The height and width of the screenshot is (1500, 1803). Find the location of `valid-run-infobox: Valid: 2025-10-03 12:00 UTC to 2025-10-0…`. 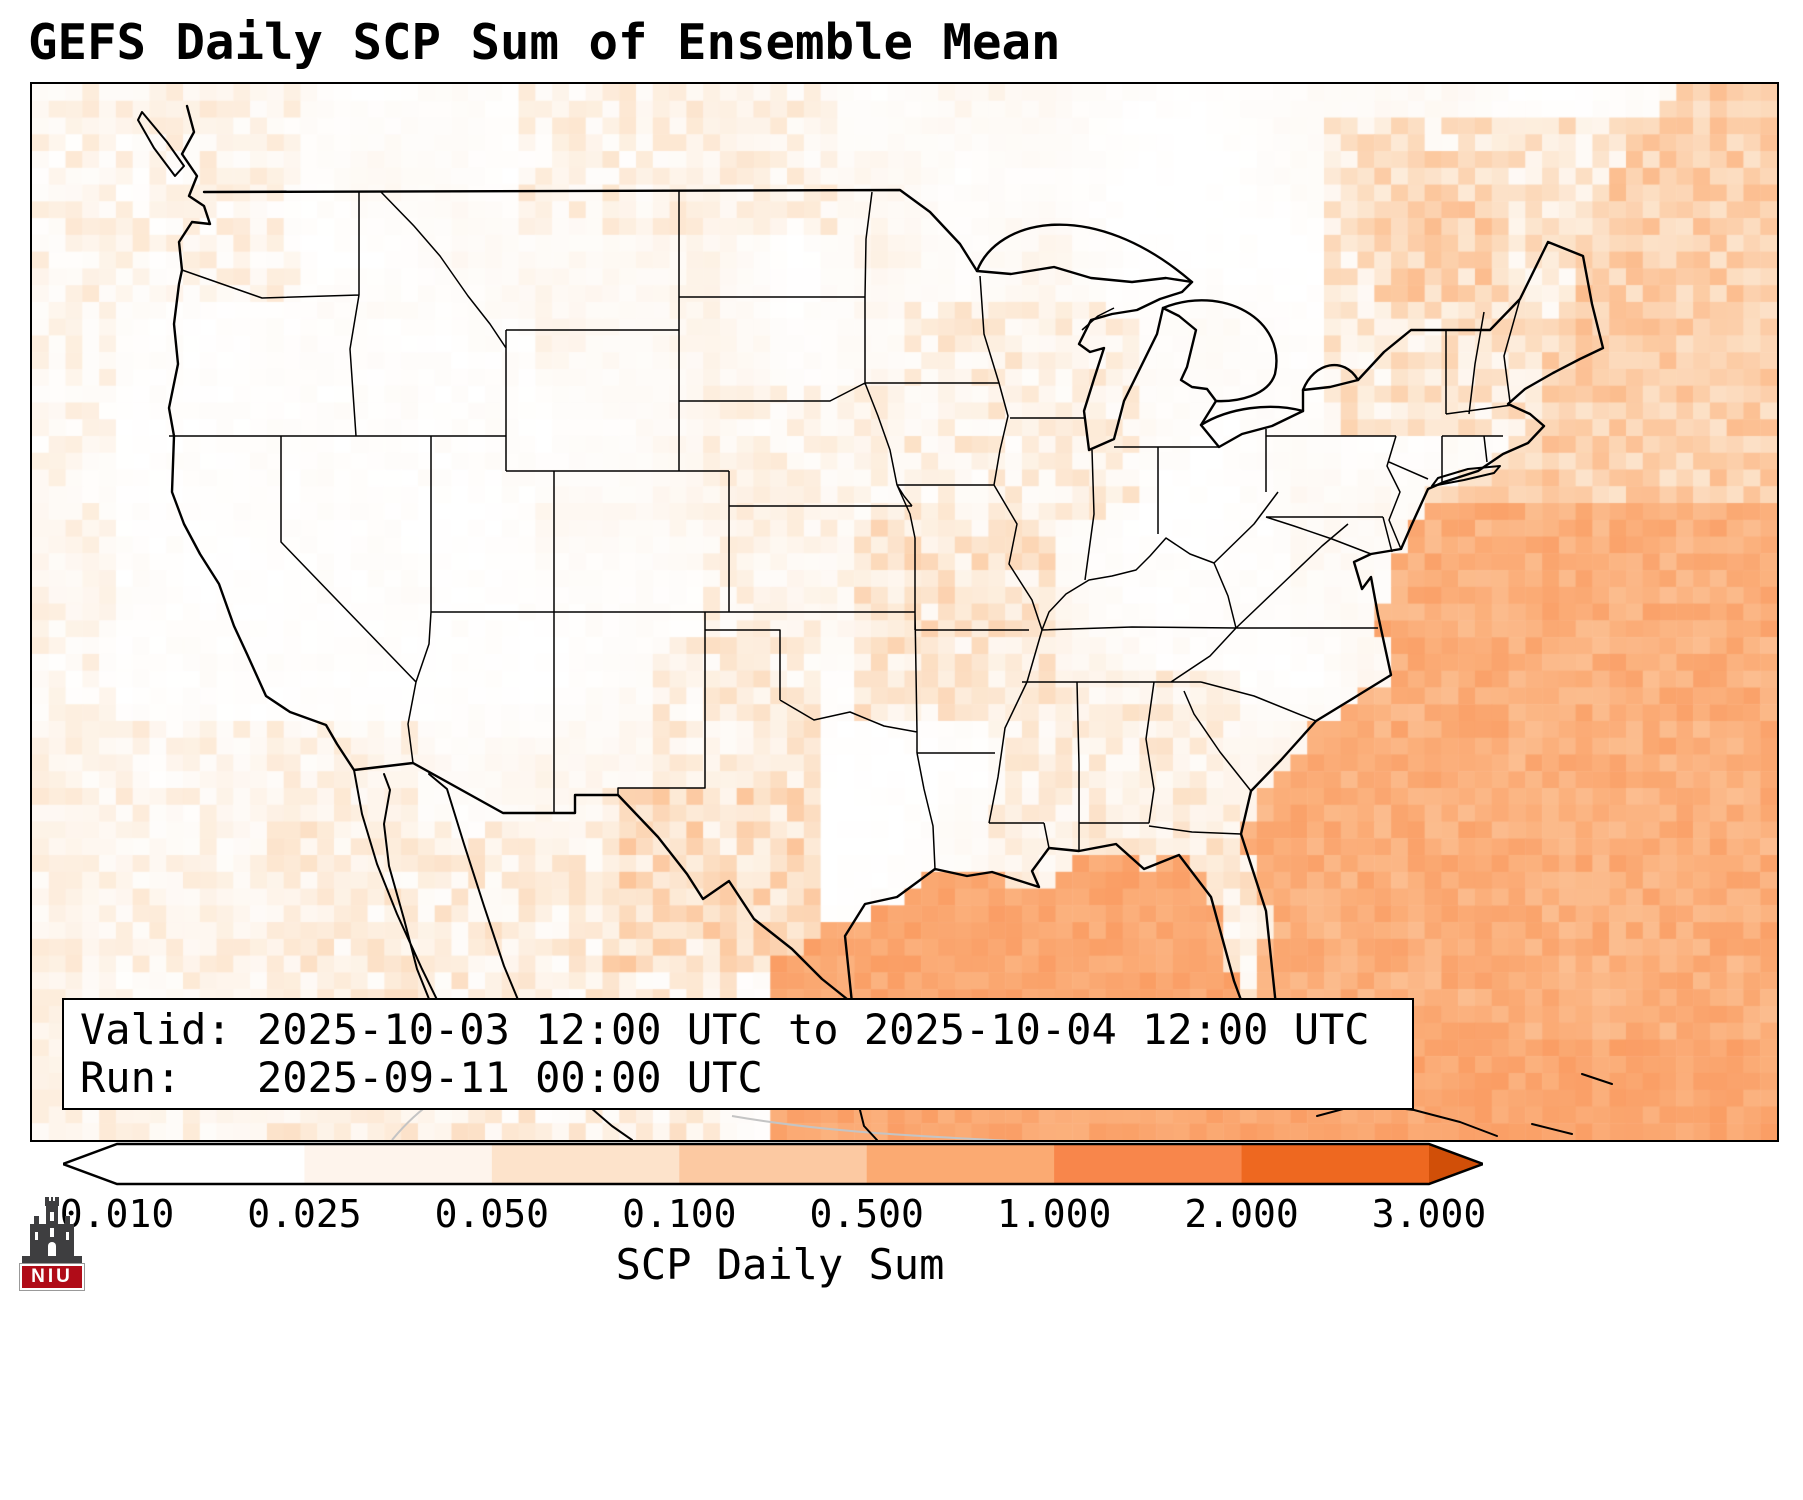

valid-run-infobox: Valid: 2025-10-03 12:00 UTC to 2025-10-0… is located at coordinates (738, 1054).